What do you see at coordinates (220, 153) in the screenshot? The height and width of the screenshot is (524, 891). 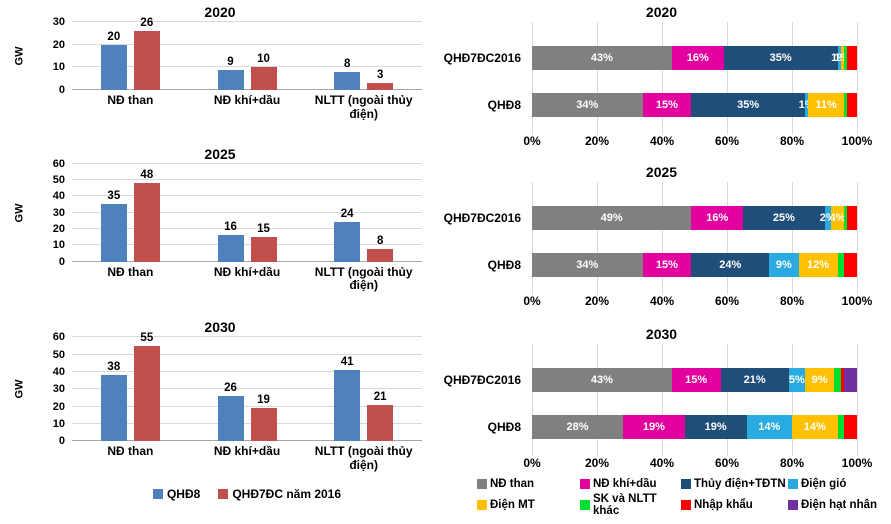 I see `chart-title: 2025` at bounding box center [220, 153].